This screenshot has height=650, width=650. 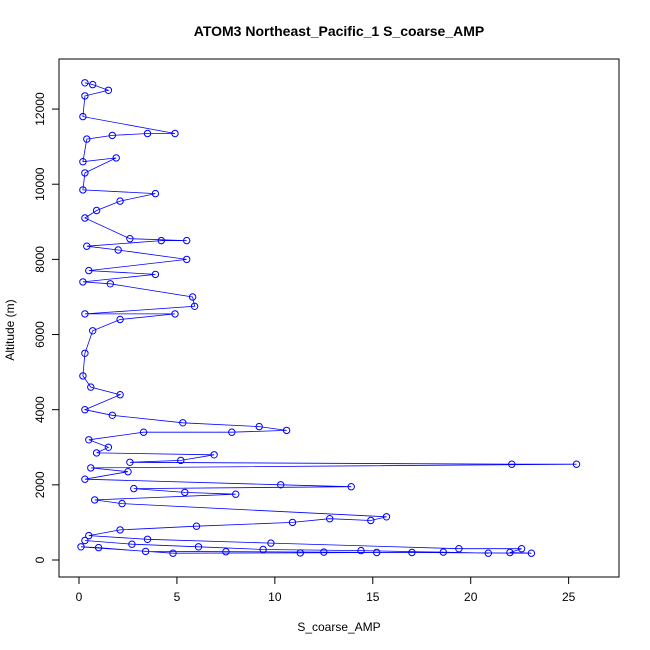 What do you see at coordinates (40, 559) in the screenshot?
I see `y-tick-label: 0` at bounding box center [40, 559].